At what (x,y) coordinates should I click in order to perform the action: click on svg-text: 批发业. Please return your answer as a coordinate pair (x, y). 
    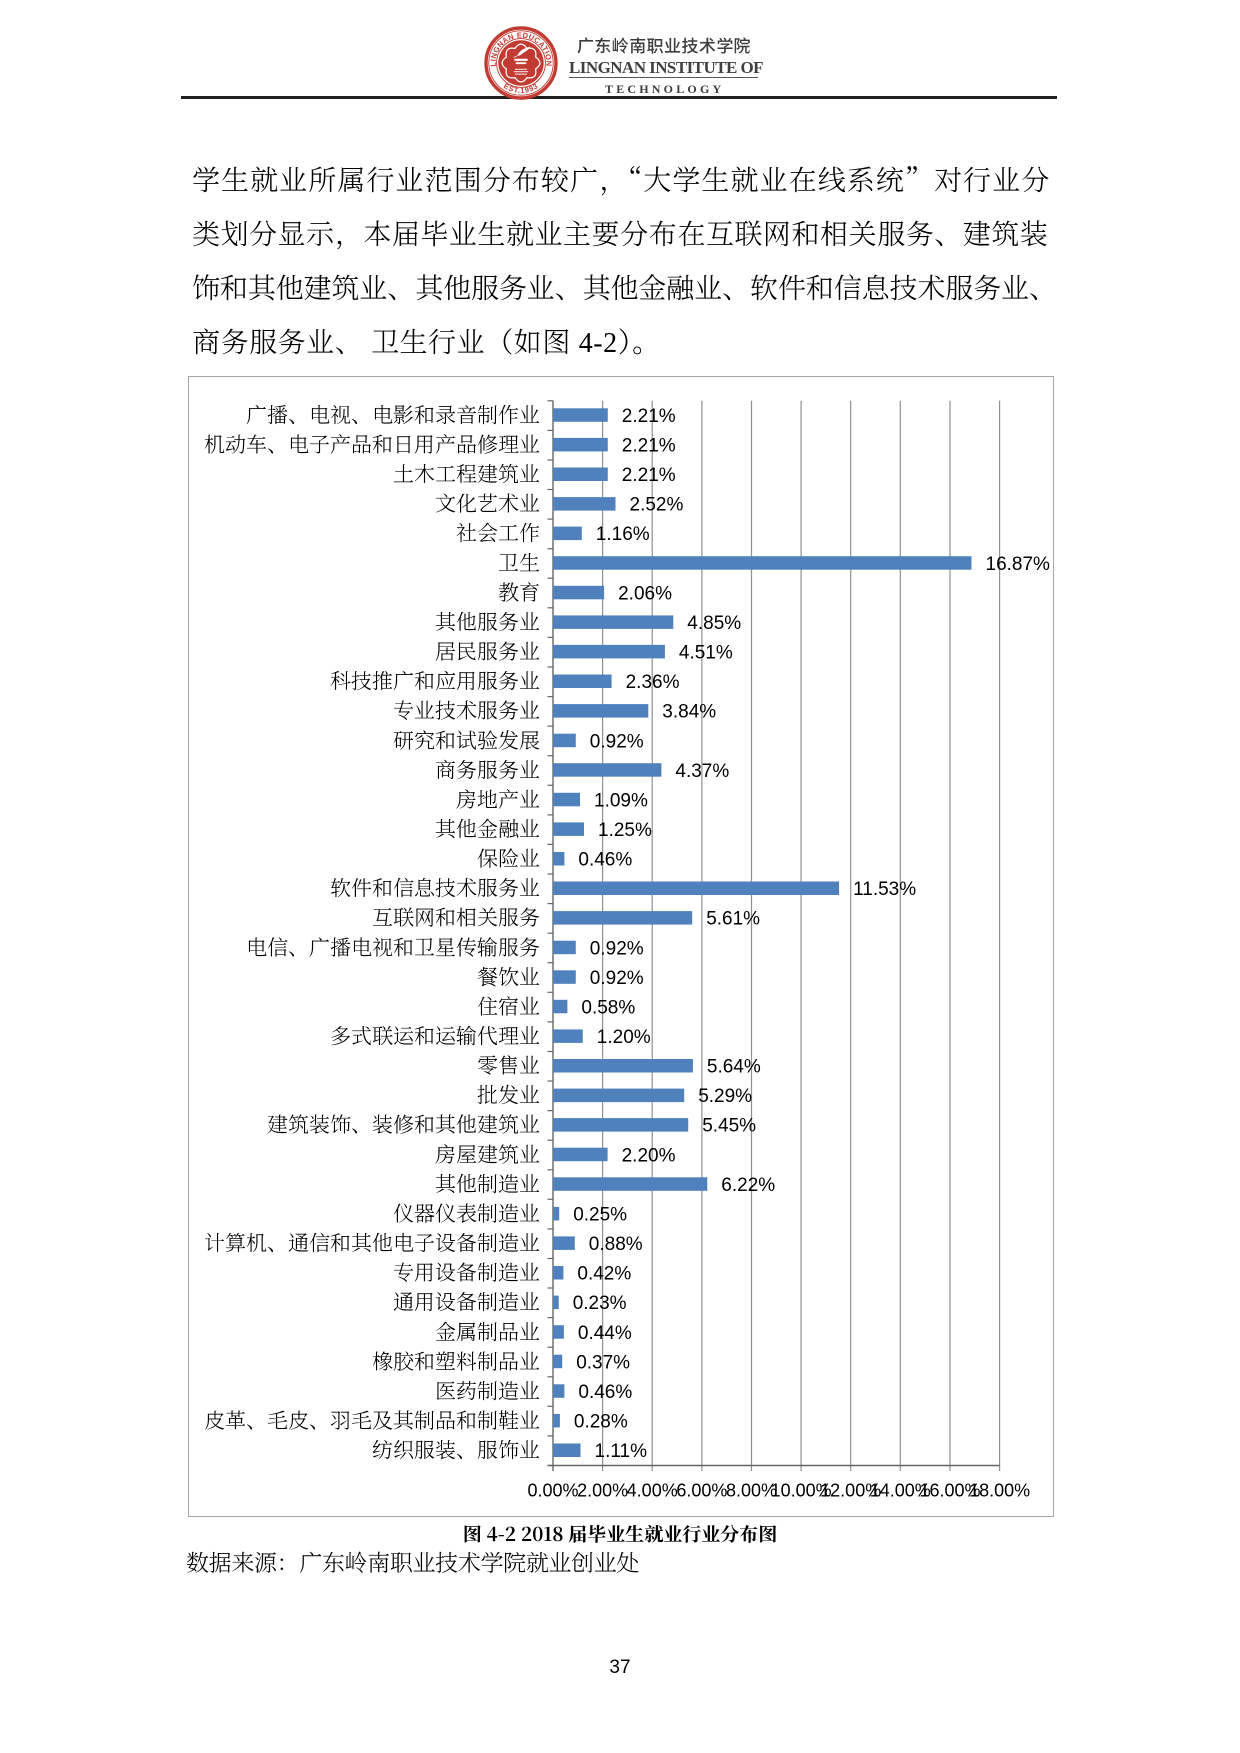
    Looking at the image, I should click on (508, 1095).